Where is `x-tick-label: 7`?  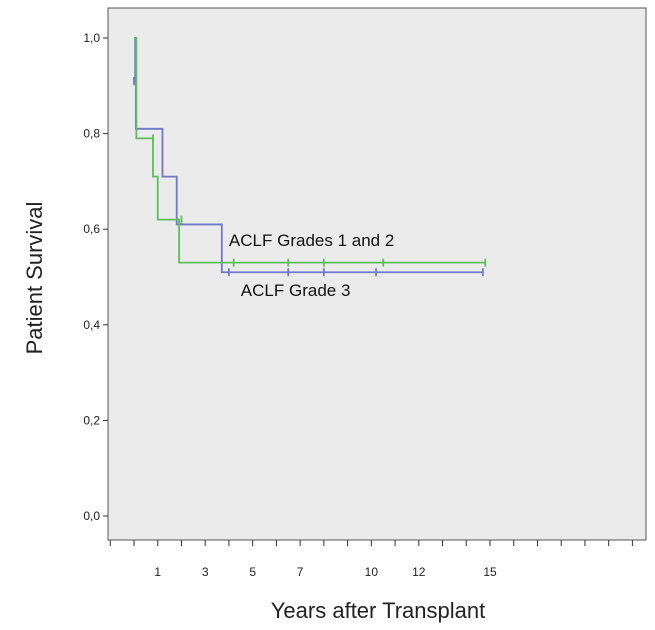 x-tick-label: 7 is located at coordinates (300, 572).